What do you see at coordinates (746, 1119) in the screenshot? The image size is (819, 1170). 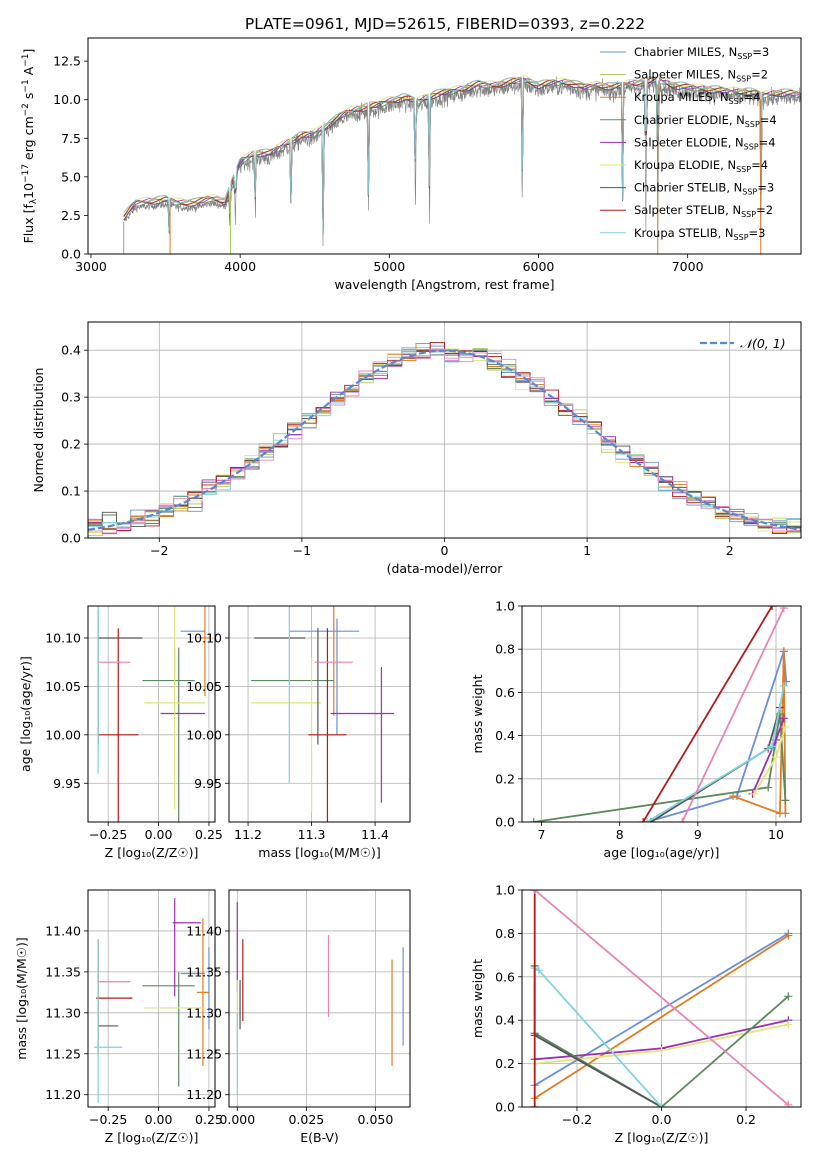 I see `x-tick-label: 0.2` at bounding box center [746, 1119].